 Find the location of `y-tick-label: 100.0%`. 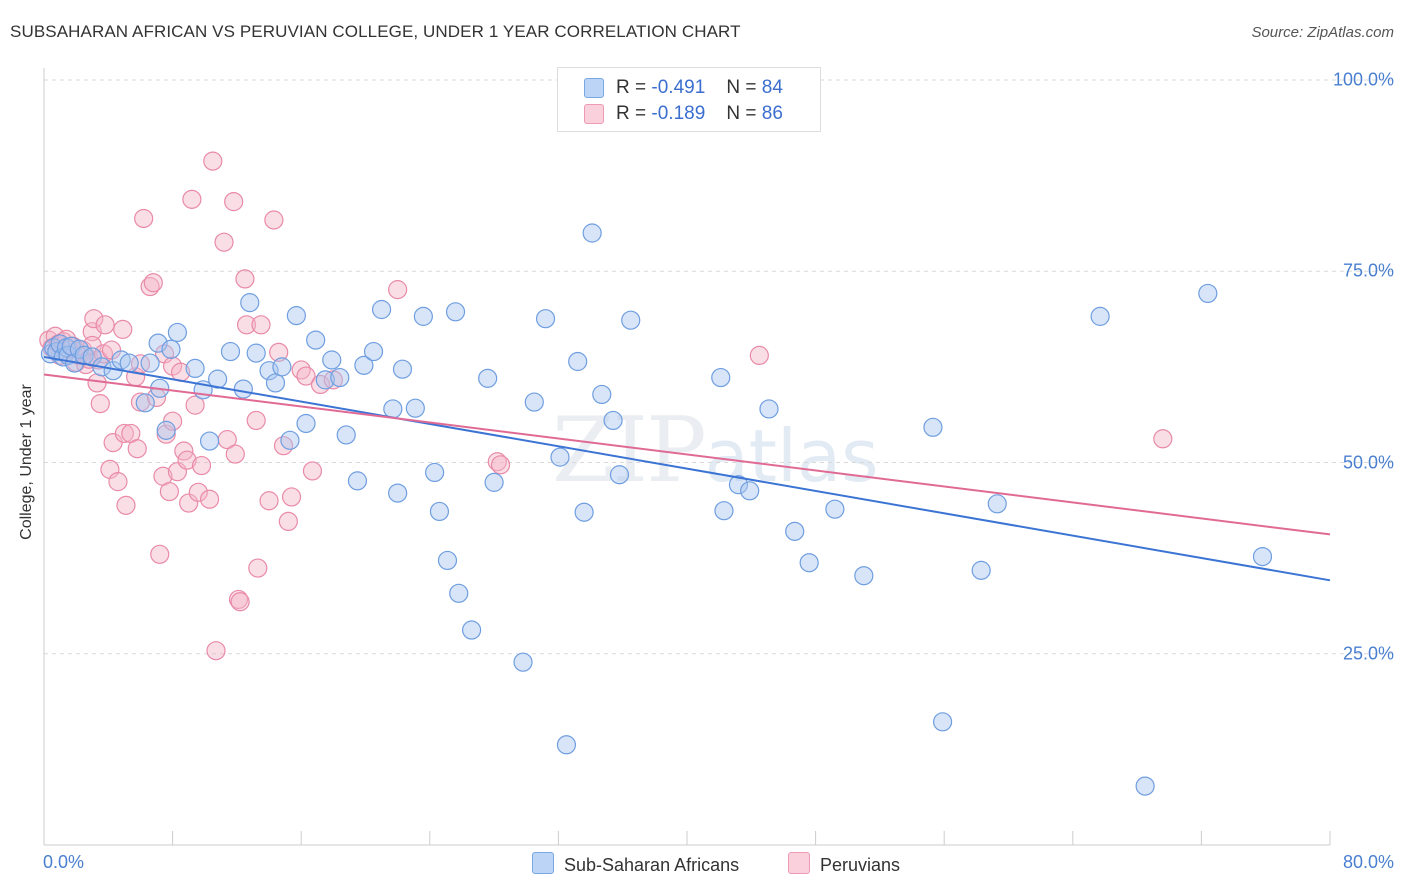

y-tick-label: 100.0% is located at coordinates (1363, 79).